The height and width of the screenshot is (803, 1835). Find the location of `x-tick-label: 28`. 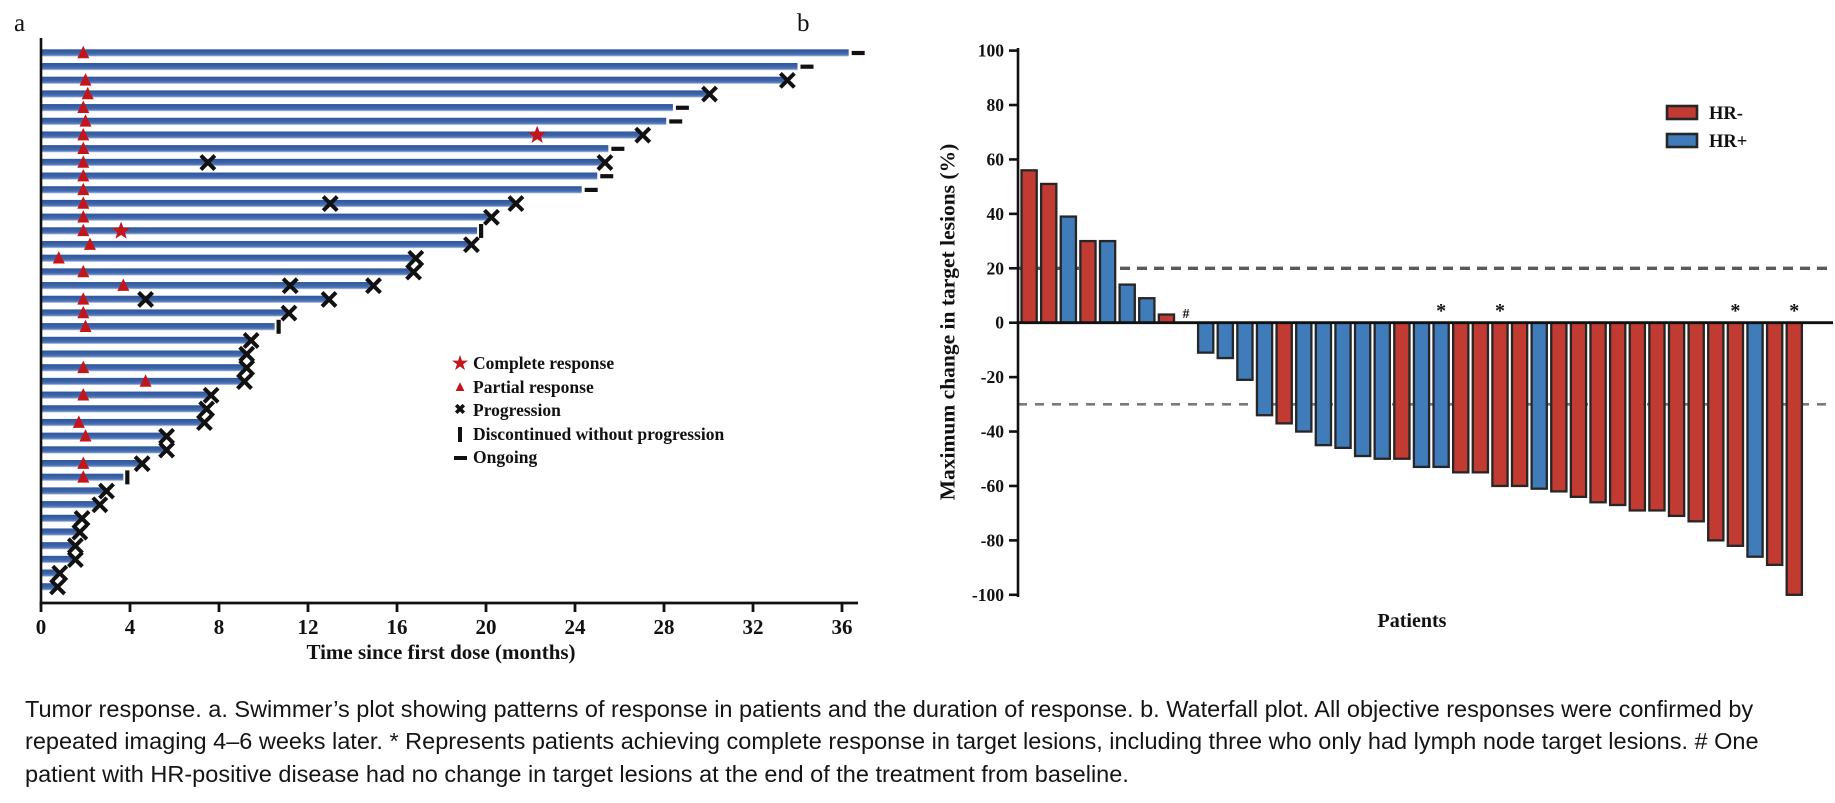

x-tick-label: 28 is located at coordinates (664, 627).